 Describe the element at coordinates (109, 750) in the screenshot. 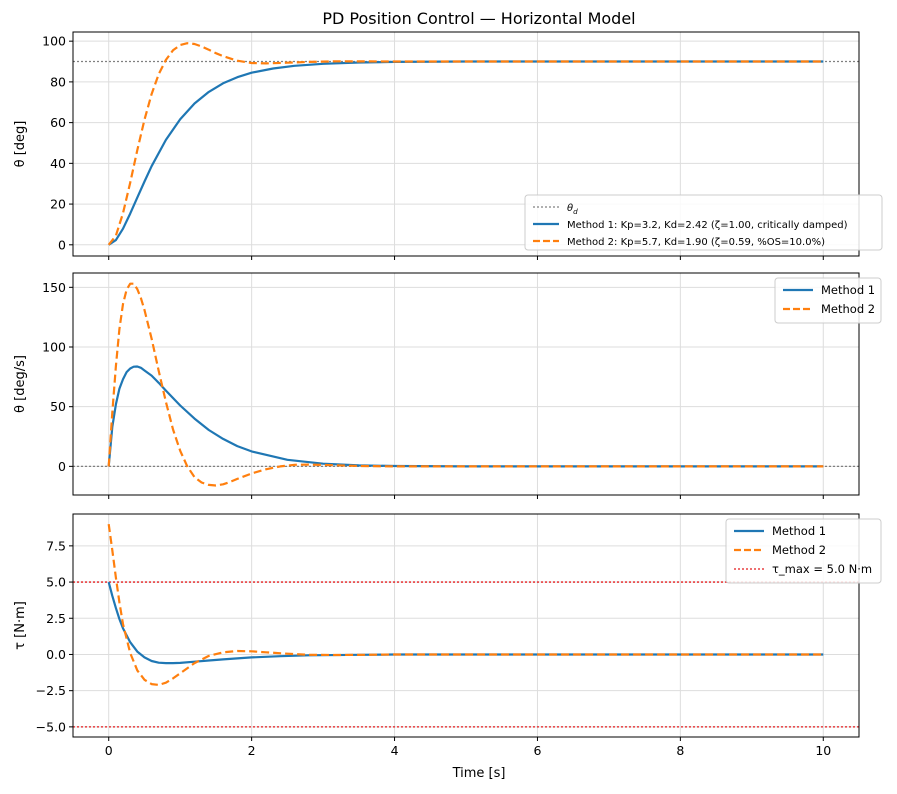

I see `x-tick-label: 0` at that location.